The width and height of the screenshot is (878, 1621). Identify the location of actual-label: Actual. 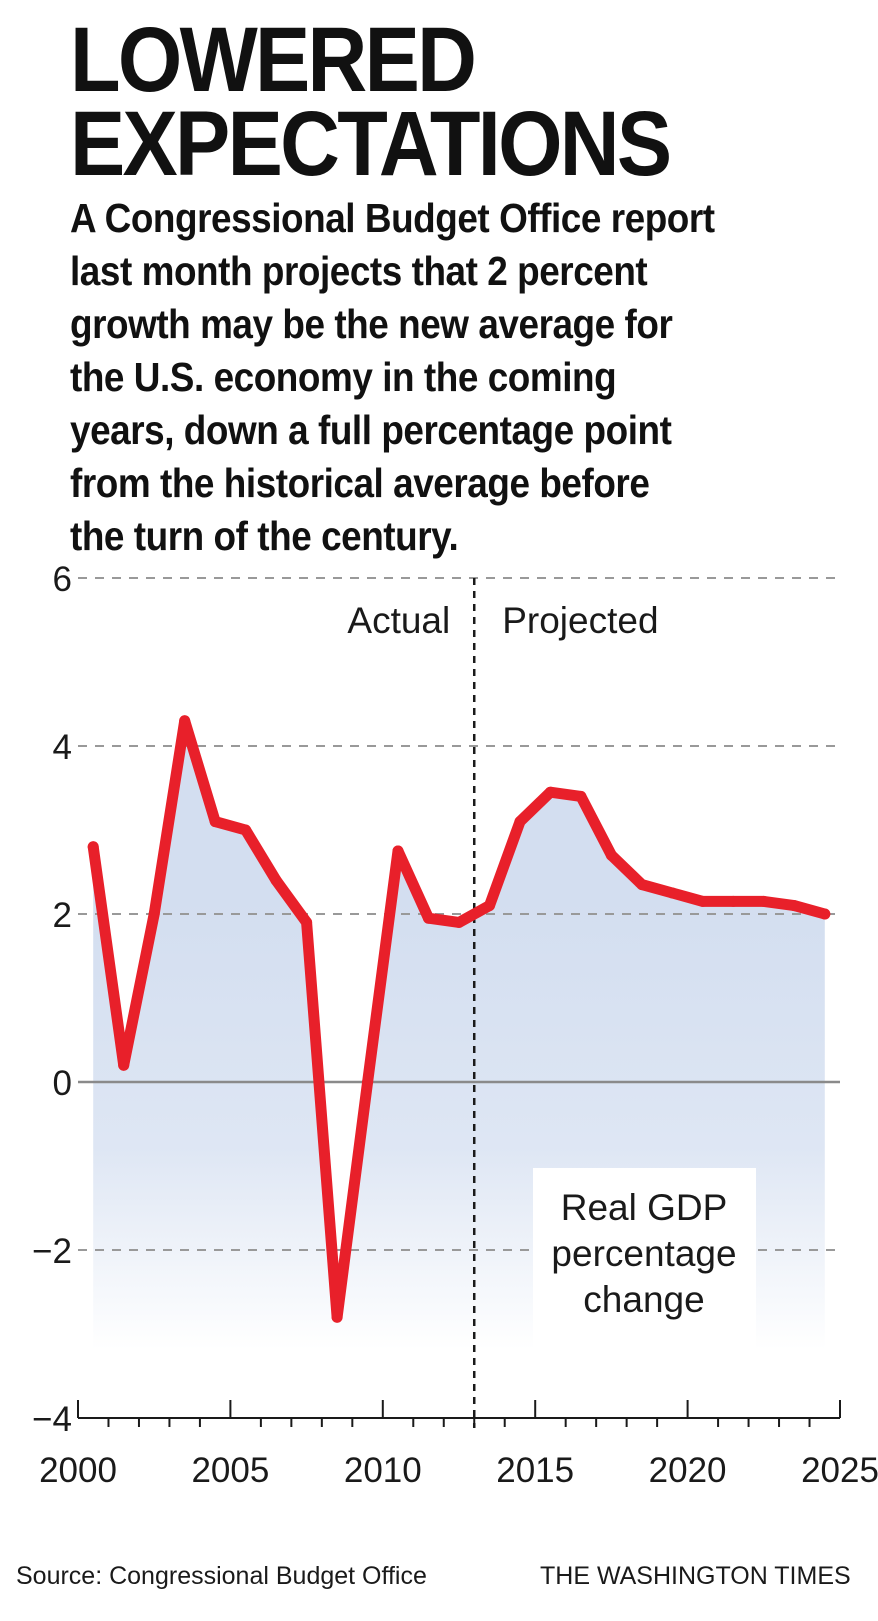
(398, 620).